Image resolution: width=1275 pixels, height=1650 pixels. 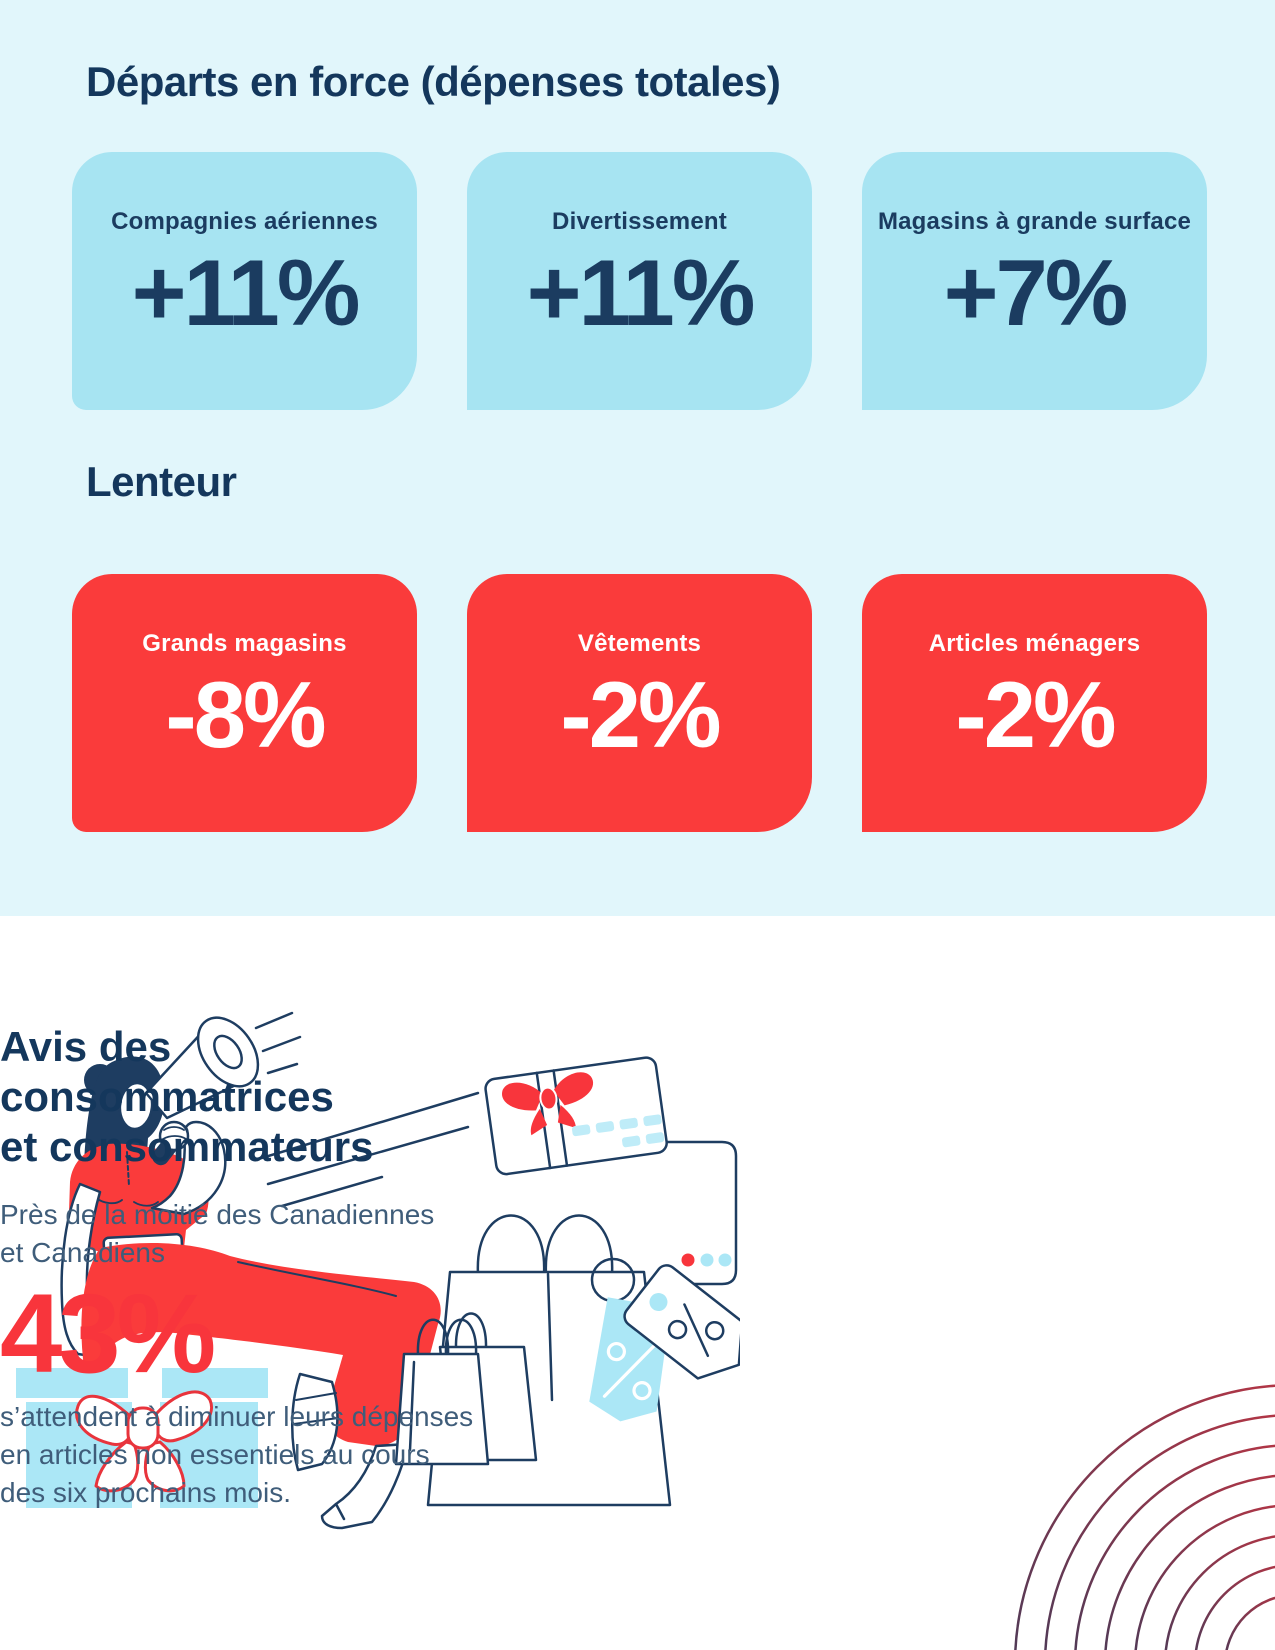 I want to click on stat-card-value: -8%, so click(x=245, y=714).